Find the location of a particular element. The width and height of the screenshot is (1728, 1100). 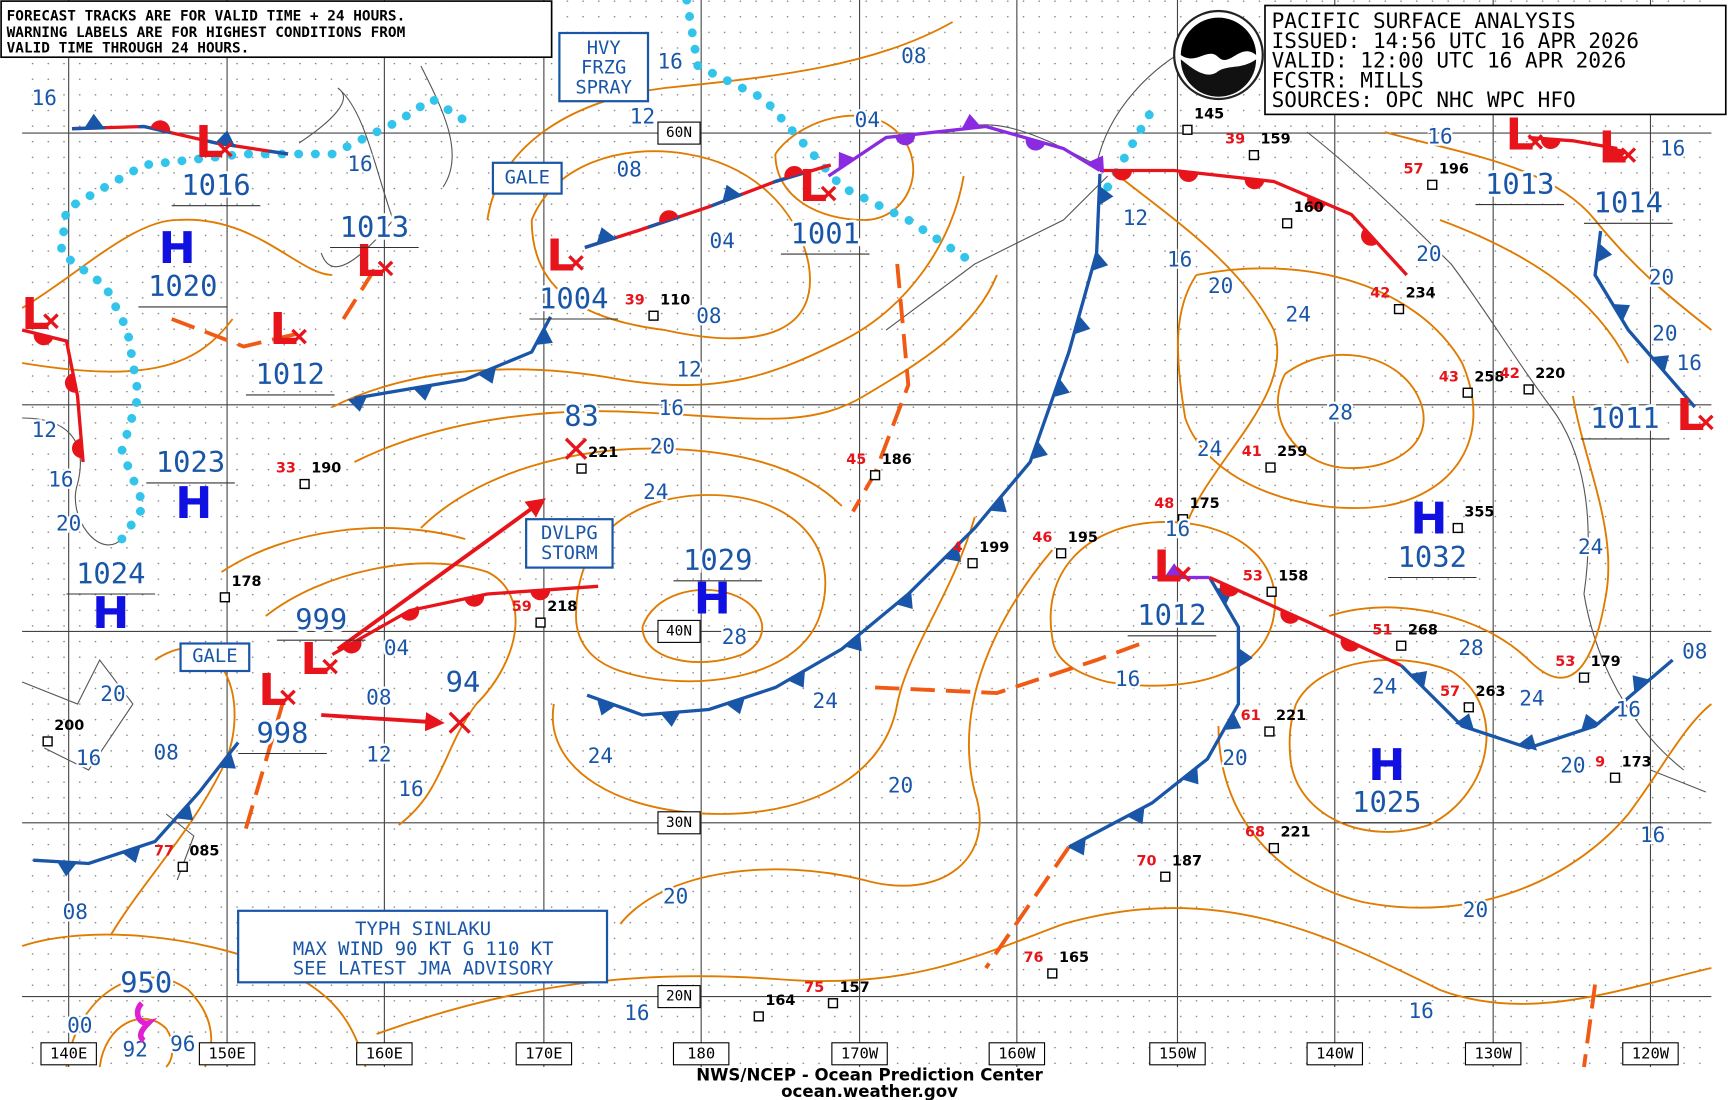

stationary-front-blue is located at coordinates (708, 206).